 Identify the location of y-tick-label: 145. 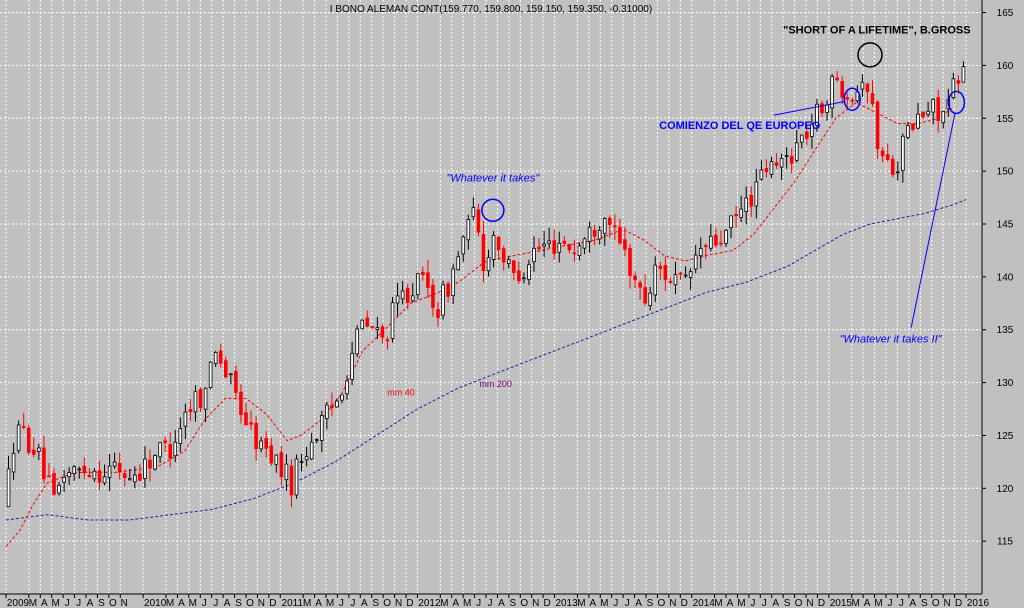
(1005, 225).